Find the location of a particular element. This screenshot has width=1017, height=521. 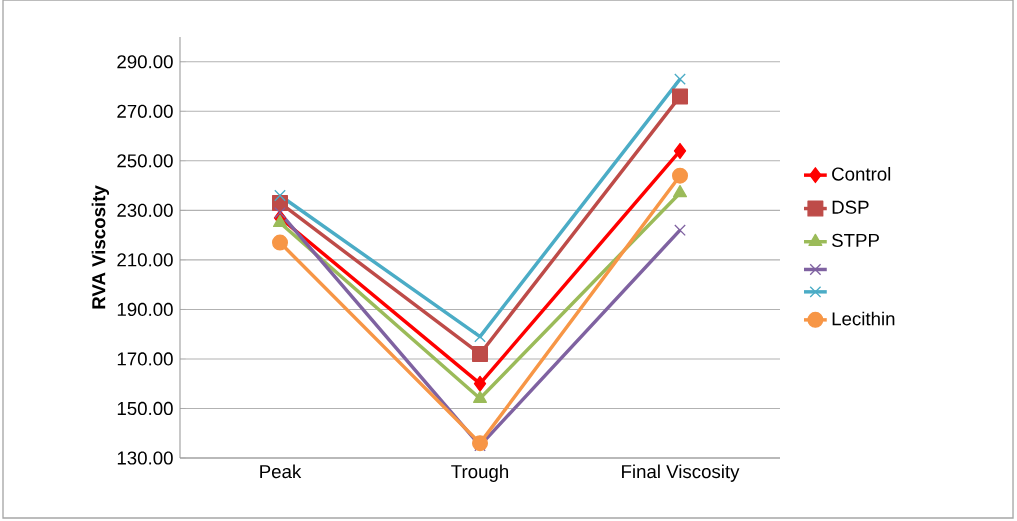

legend-label: Control is located at coordinates (861, 173).